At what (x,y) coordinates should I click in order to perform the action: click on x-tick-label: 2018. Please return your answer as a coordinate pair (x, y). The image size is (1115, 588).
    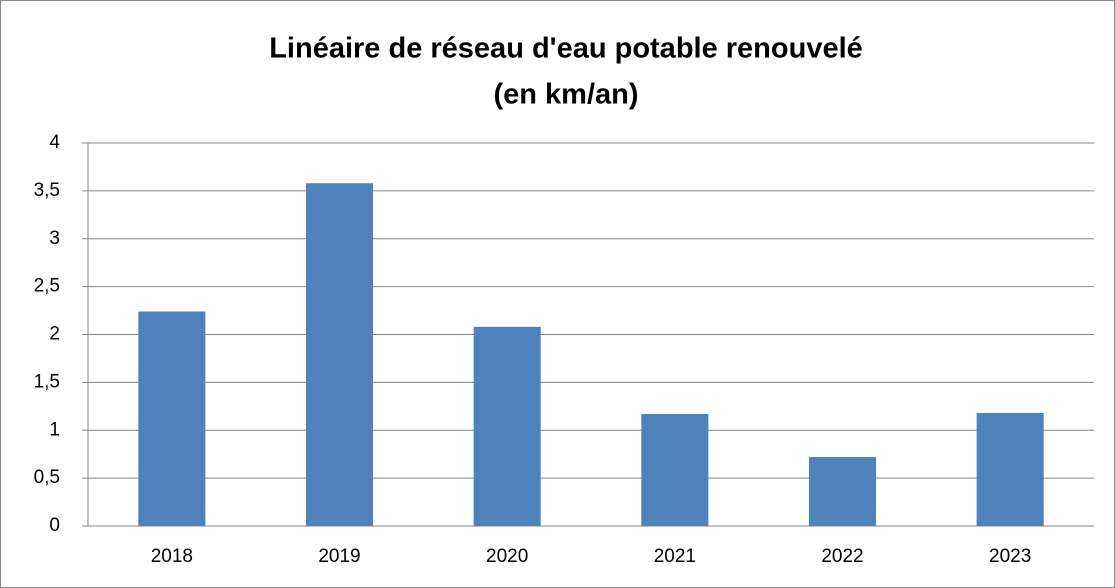
    Looking at the image, I should click on (172, 556).